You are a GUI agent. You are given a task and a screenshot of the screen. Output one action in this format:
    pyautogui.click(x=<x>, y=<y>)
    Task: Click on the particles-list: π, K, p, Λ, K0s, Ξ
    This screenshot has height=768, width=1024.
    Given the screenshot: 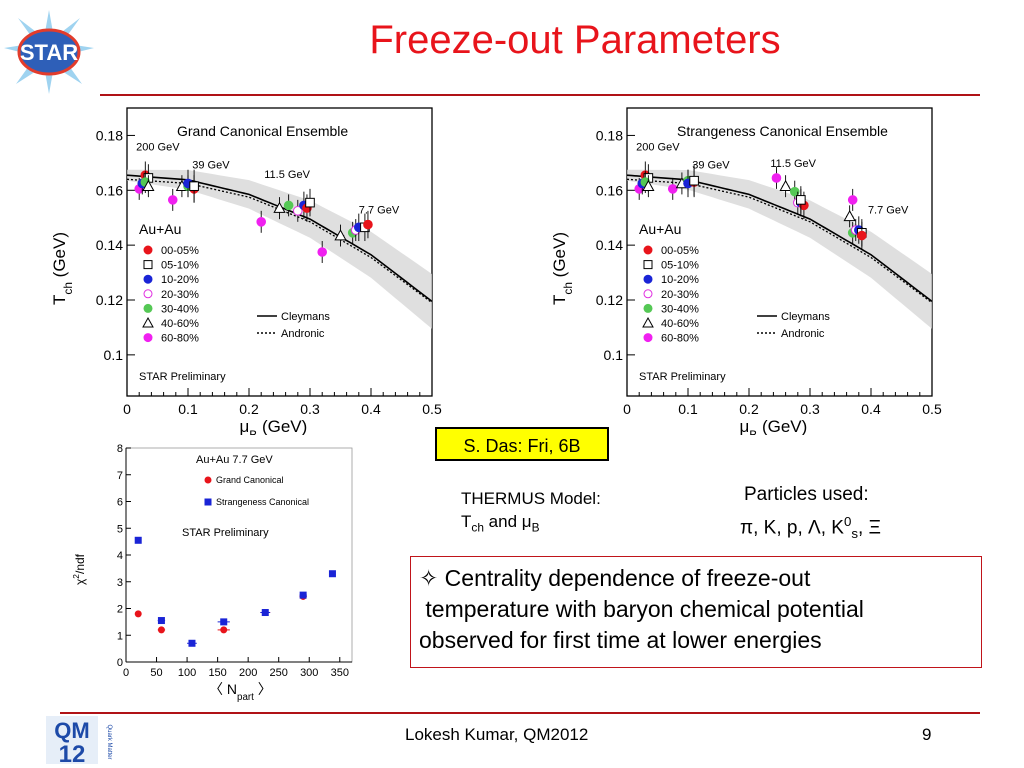 What is the action you would take?
    pyautogui.click(x=810, y=527)
    